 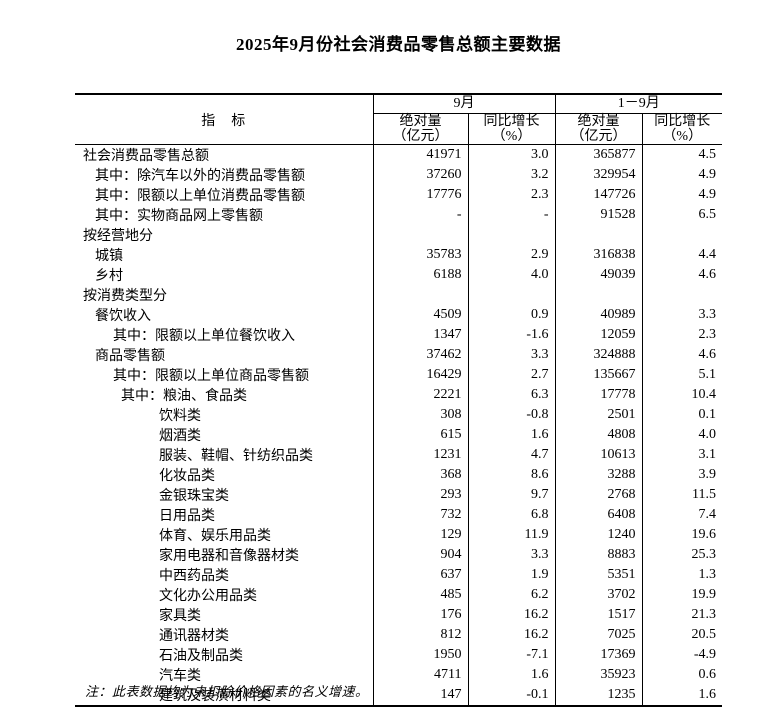 I want to click on table-row: 体育、娱乐用品类 129 11.9 1240 19.6, so click(x=398, y=535).